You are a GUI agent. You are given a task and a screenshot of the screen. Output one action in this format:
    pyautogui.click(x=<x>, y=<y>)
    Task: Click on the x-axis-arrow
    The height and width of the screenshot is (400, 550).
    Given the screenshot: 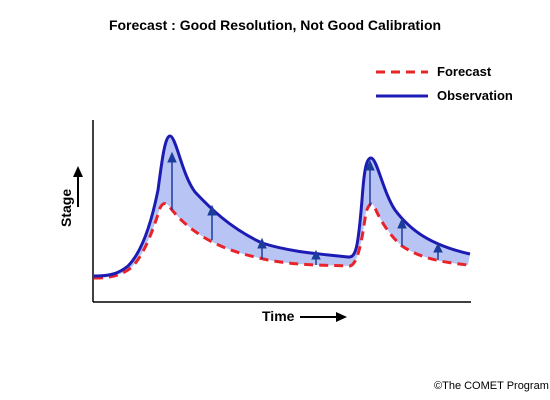 What is the action you would take?
    pyautogui.click(x=323, y=317)
    